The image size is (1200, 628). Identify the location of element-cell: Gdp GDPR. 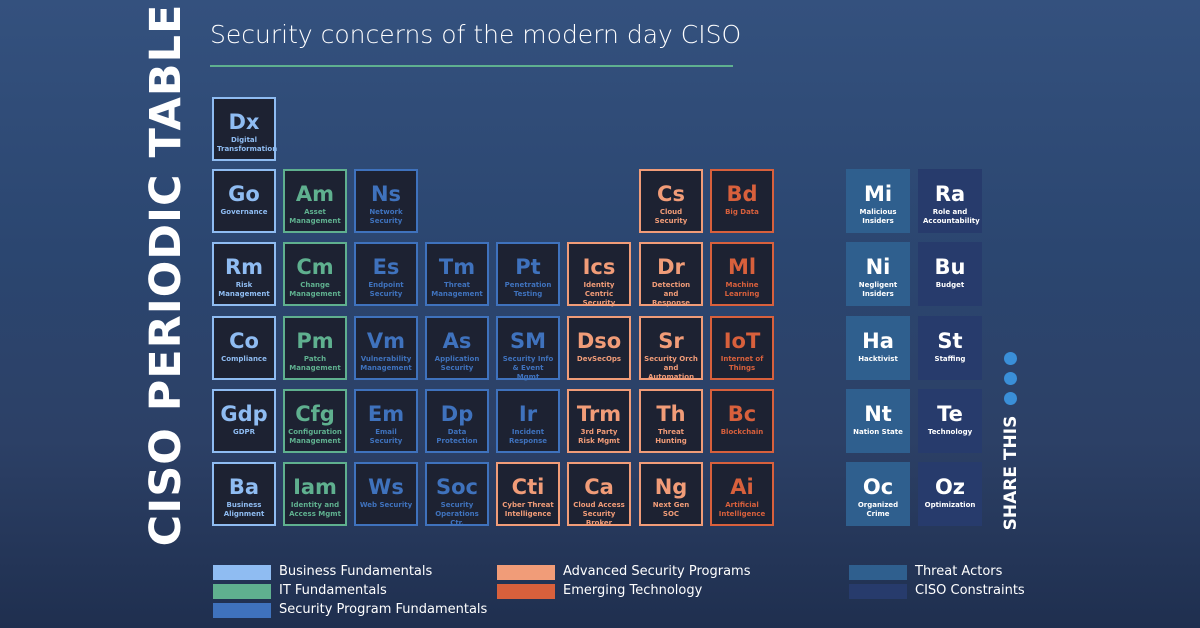
(244, 421).